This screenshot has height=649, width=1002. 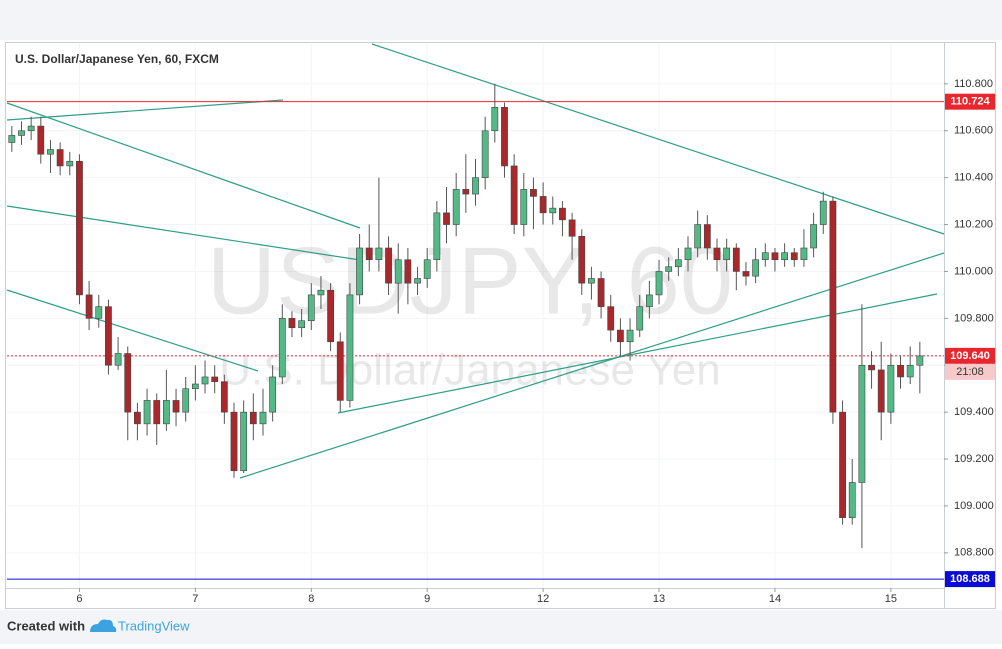 I want to click on y-tick-label: 110.600, so click(x=973, y=131).